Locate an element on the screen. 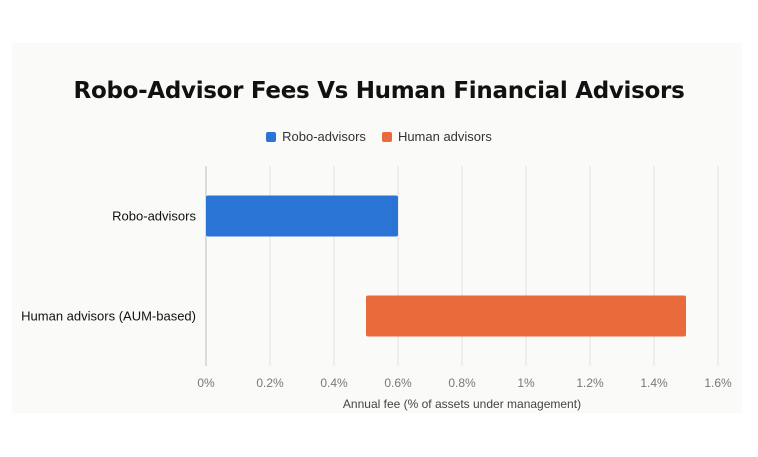 The image size is (758, 457). chart-legend: Robo-advisors Human advisors is located at coordinates (379, 136).